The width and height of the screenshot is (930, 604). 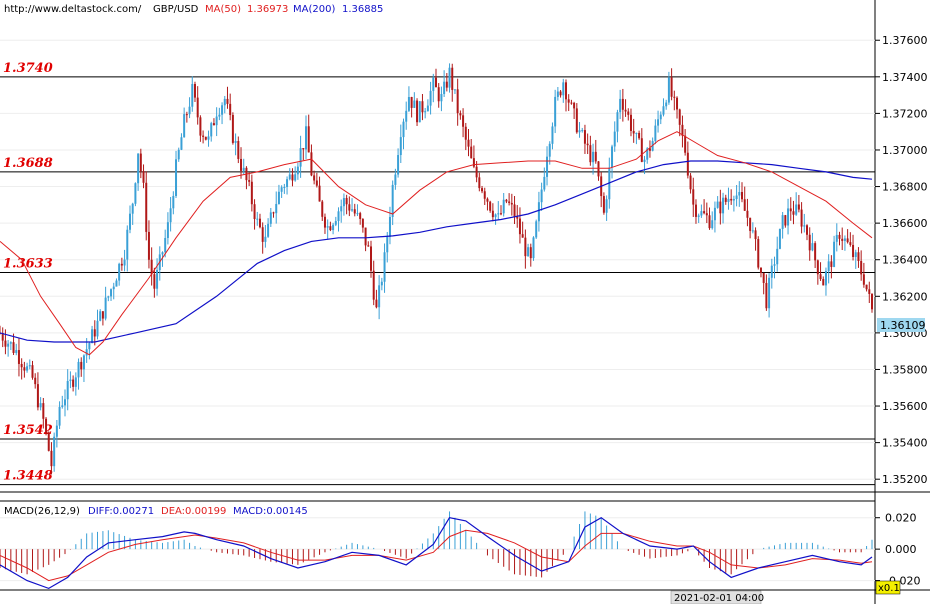 What do you see at coordinates (719, 598) in the screenshot?
I see `time-cursor-label: 2021-02-01 04:00` at bounding box center [719, 598].